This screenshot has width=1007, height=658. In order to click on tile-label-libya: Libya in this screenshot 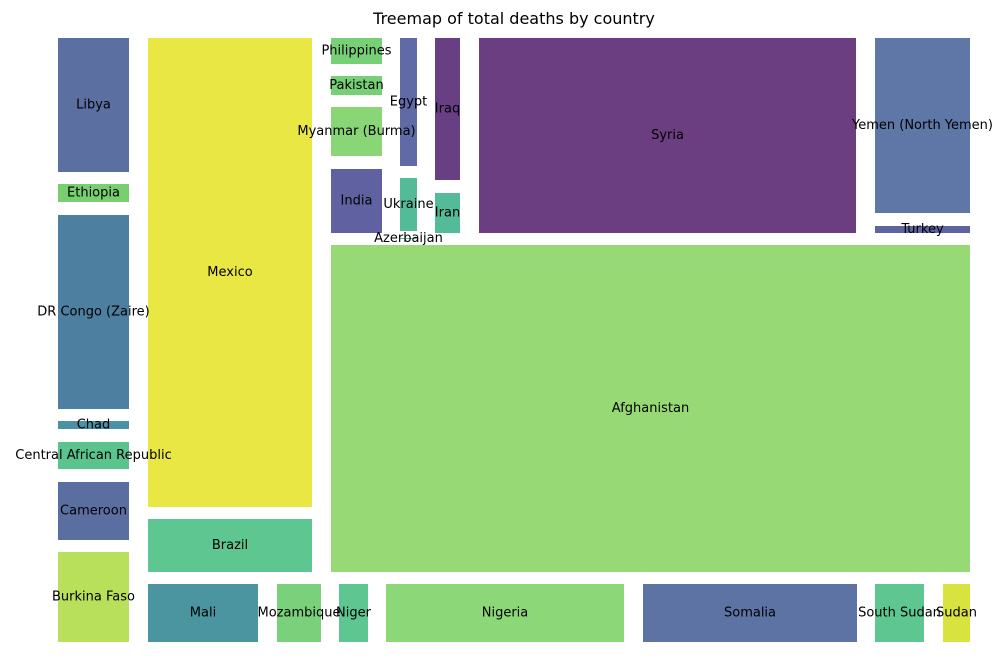, I will do `click(93, 105)`.